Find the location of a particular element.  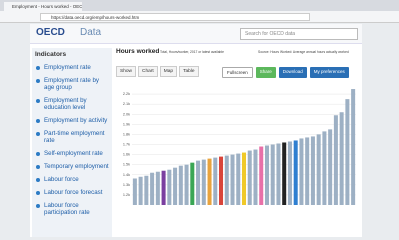

action-button: My preferences is located at coordinates (329, 72).